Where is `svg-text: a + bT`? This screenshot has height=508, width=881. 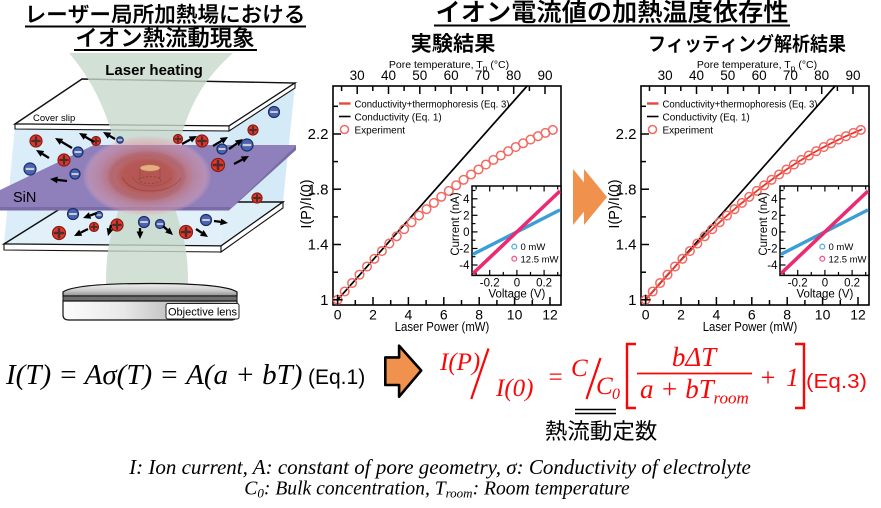 svg-text: a + bT is located at coordinates (678, 389).